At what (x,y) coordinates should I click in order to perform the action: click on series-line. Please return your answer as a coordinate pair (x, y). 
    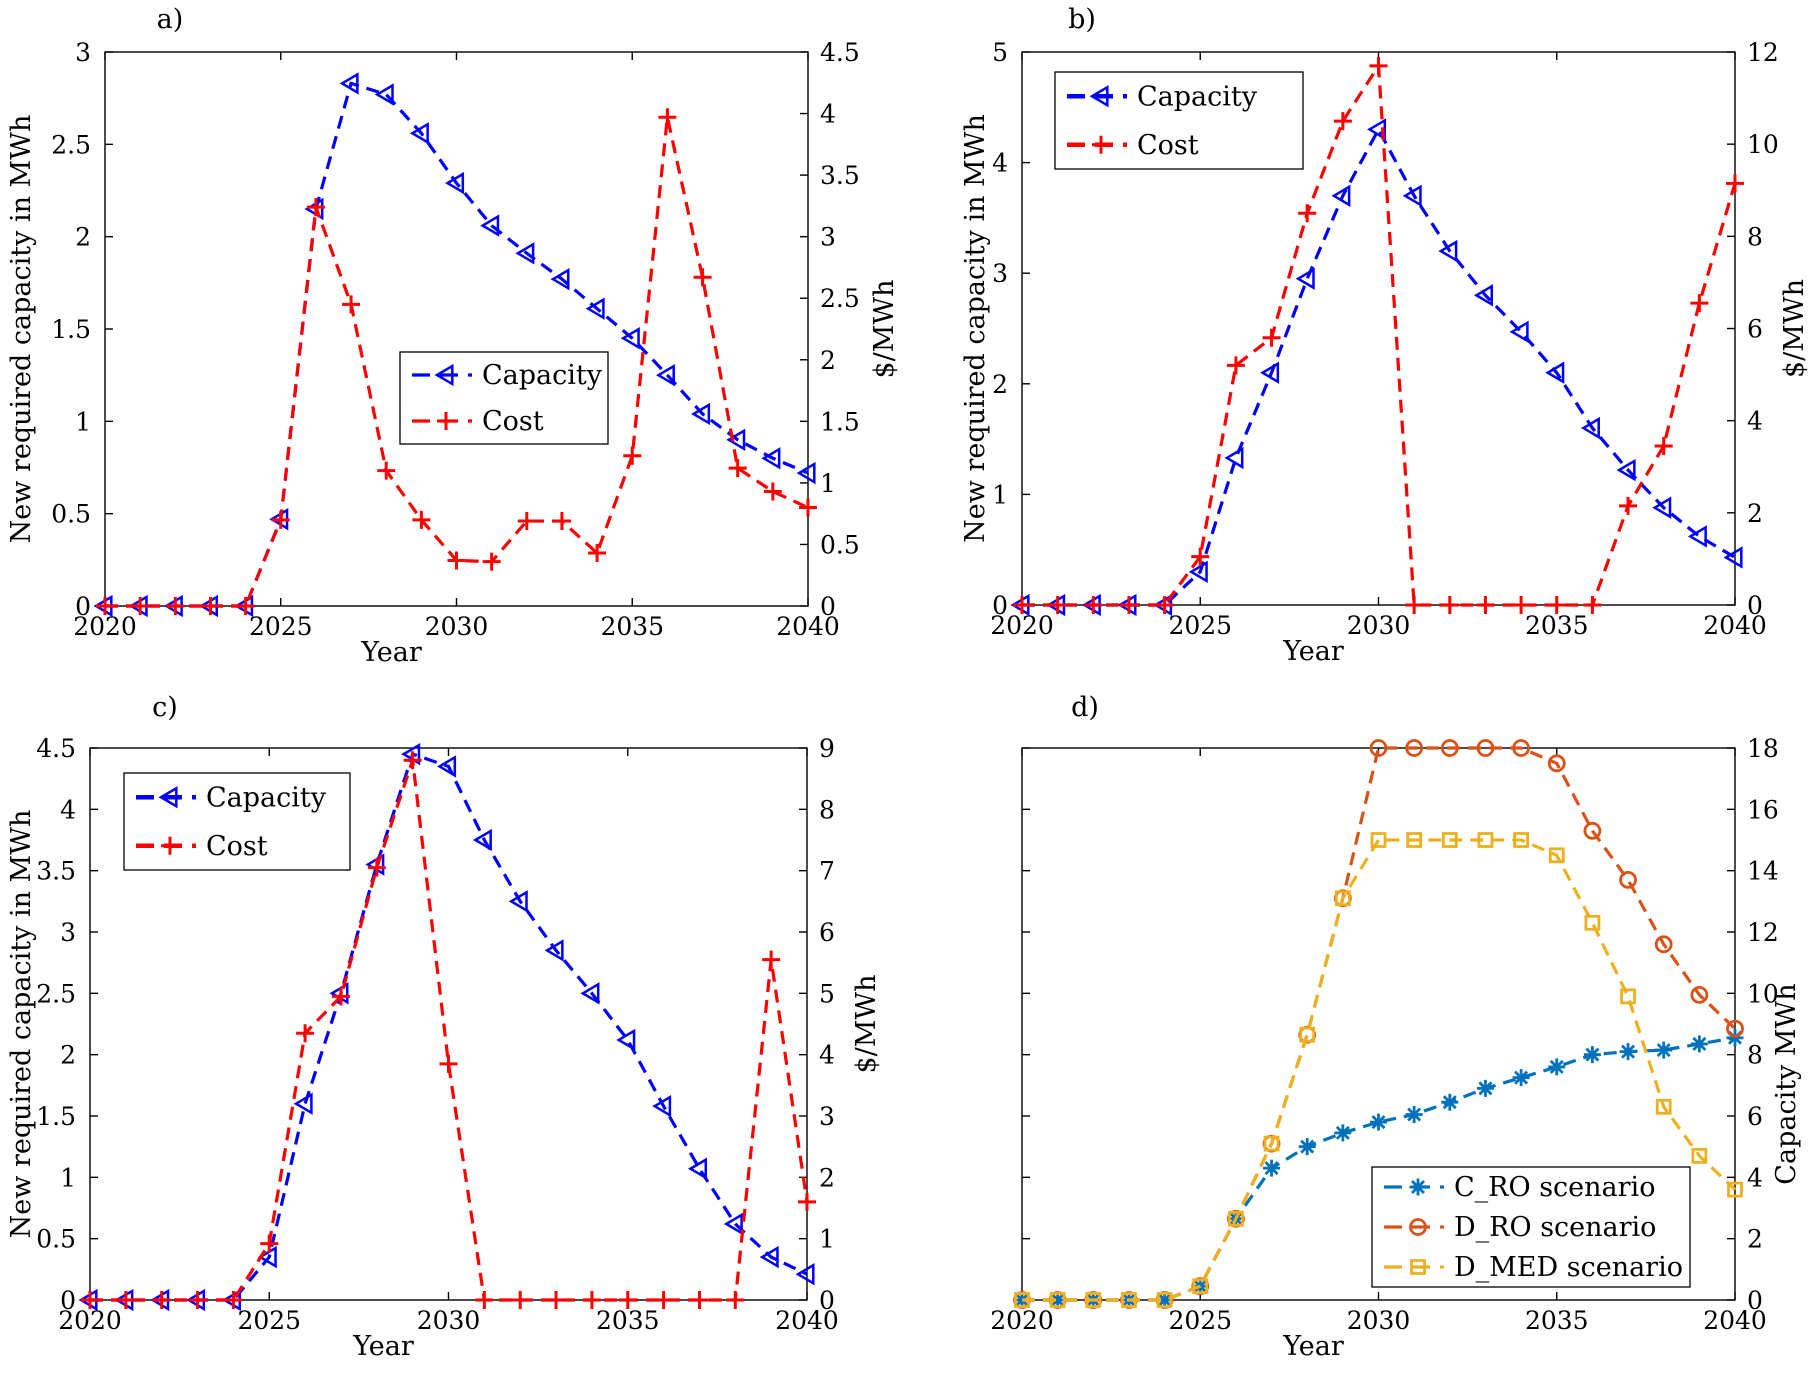
    Looking at the image, I should click on (1379, 1070).